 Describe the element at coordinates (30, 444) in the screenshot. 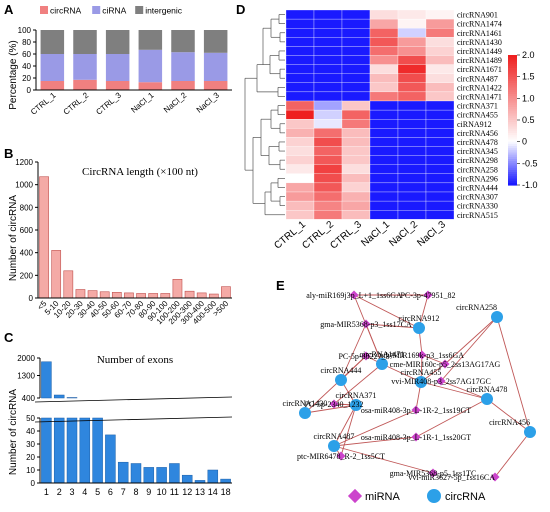

I see `y-tick-label: 30` at that location.